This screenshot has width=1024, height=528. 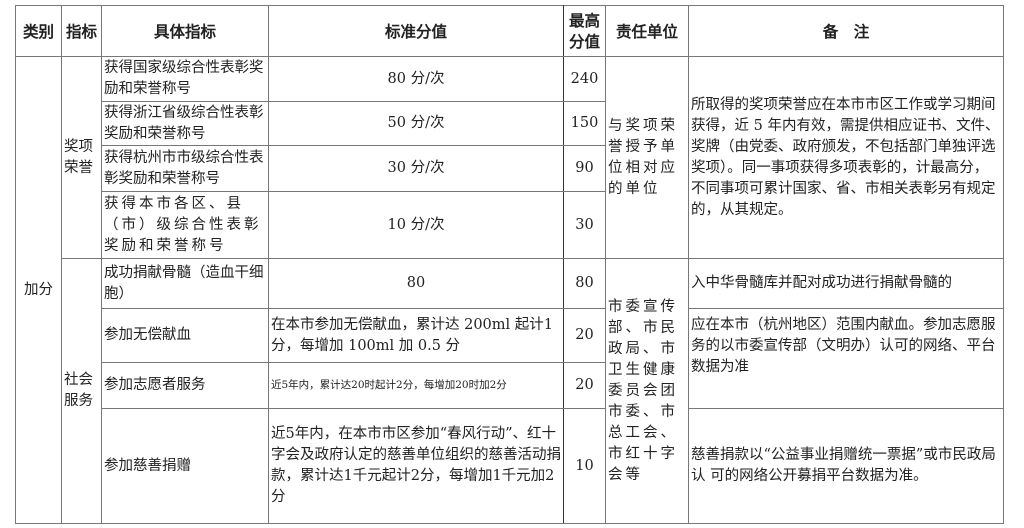 I want to click on max-cell: 90, so click(x=584, y=168).